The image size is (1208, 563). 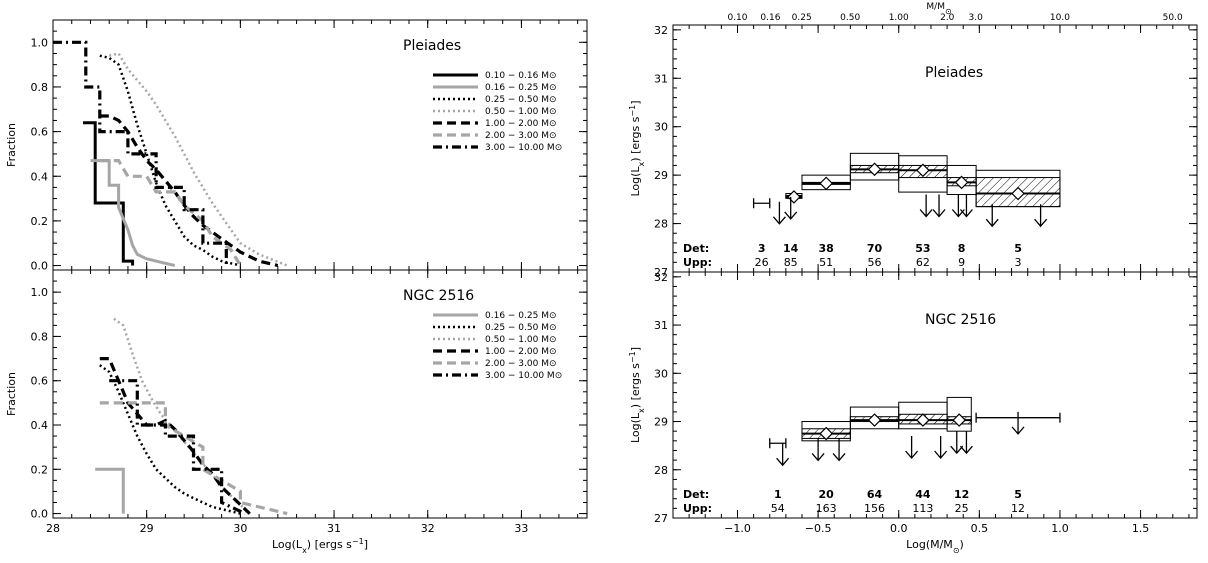 I want to click on y-axis-label: Fraction, so click(x=11, y=145).